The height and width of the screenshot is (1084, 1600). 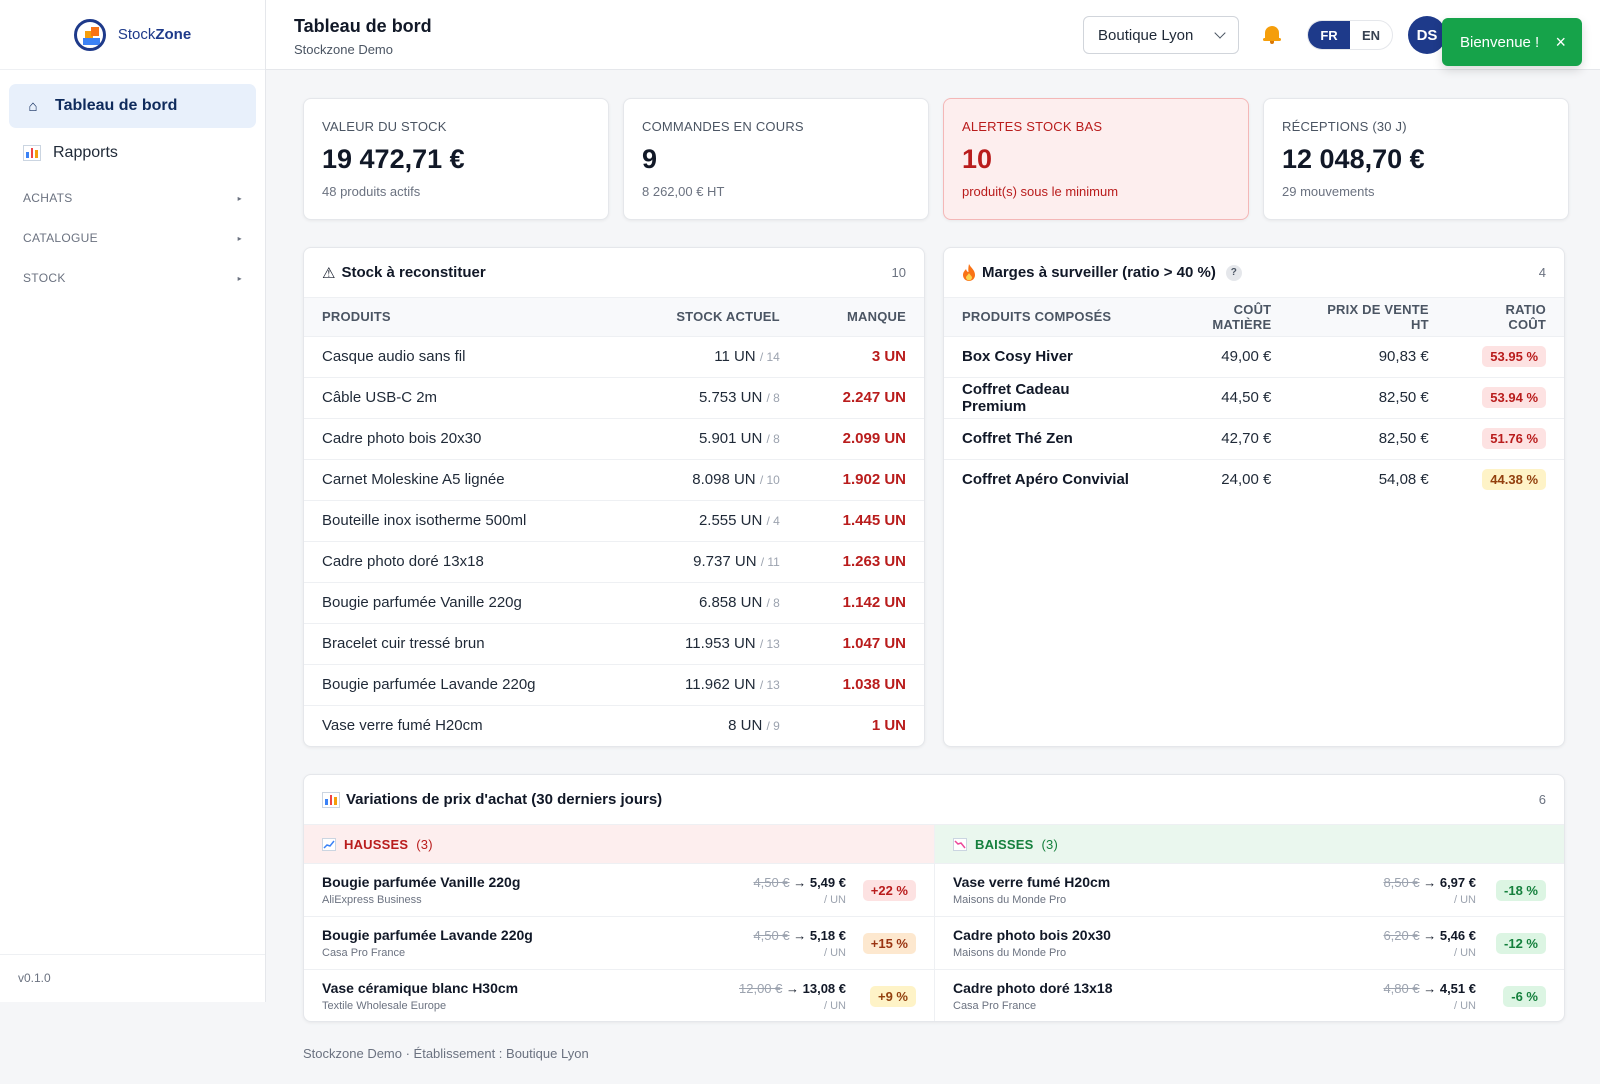 What do you see at coordinates (132, 278) in the screenshot?
I see `sidebar-section-stock: STOCK ▸` at bounding box center [132, 278].